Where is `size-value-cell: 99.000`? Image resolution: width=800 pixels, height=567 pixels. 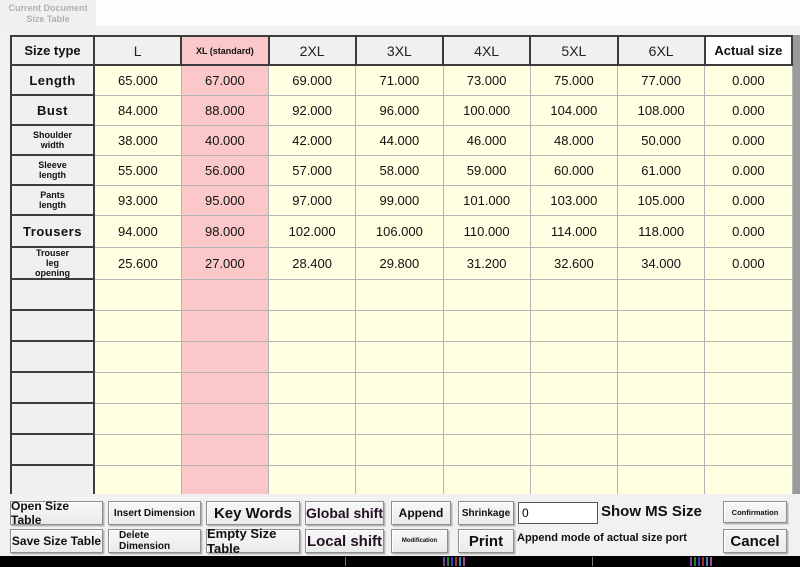
size-value-cell: 99.000 is located at coordinates (399, 200).